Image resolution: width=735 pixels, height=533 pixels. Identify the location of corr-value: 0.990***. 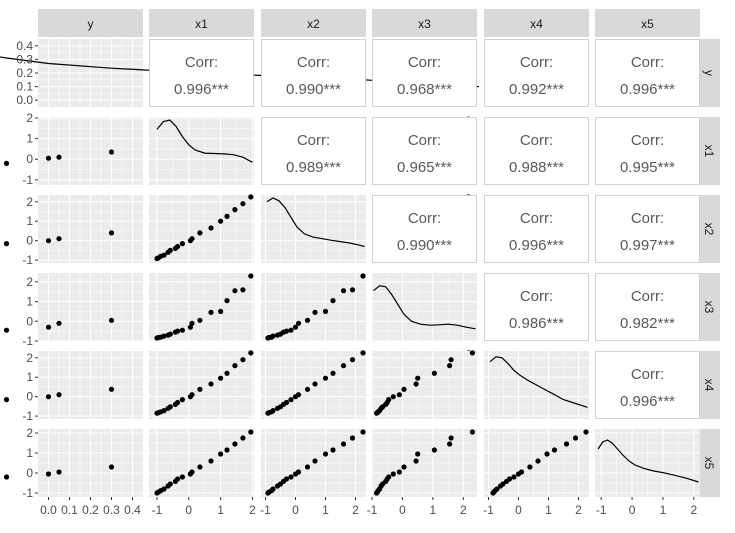
(313, 89).